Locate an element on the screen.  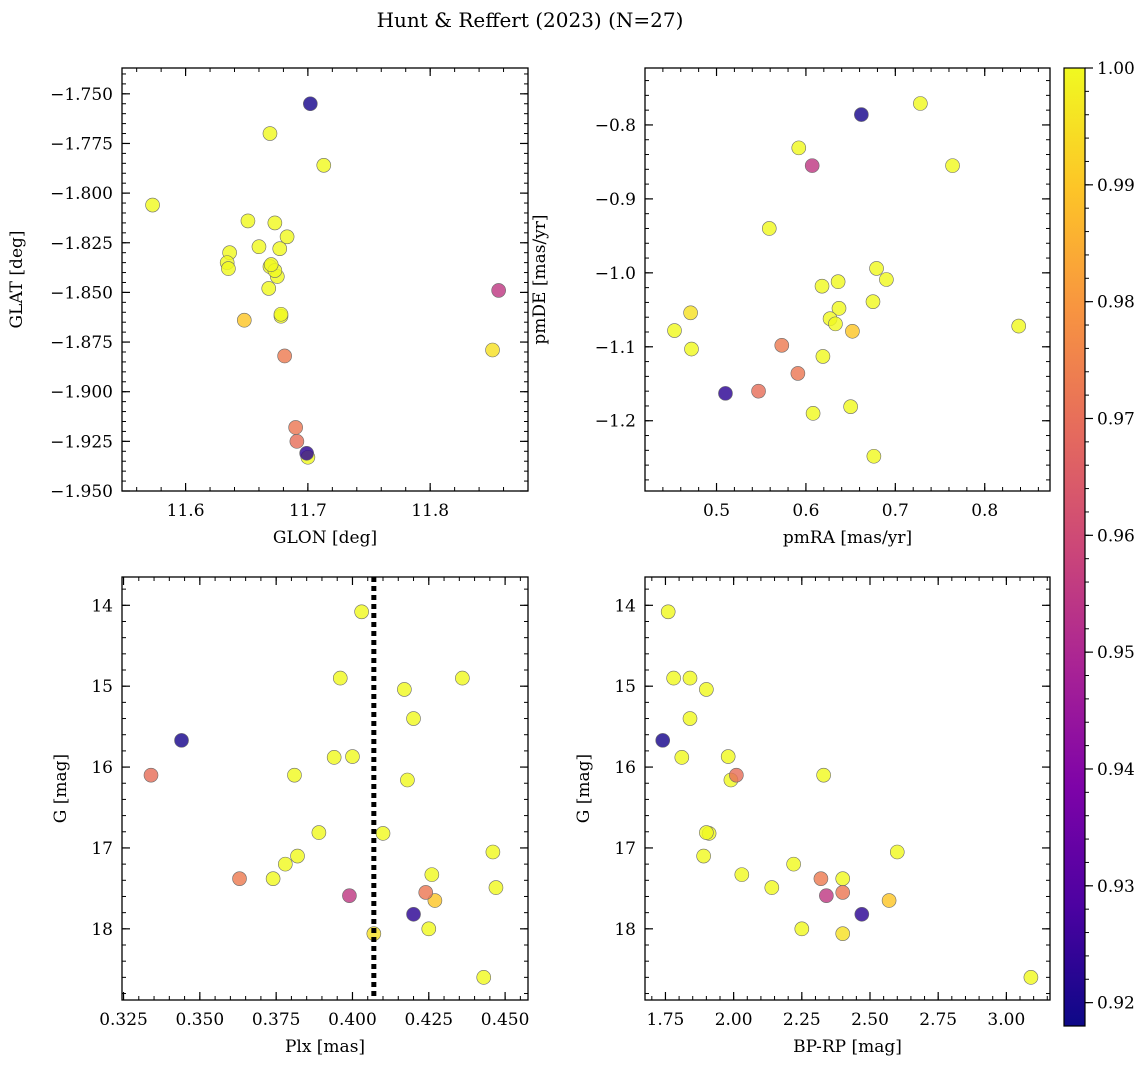
y-tick-label: −1.775 is located at coordinates (81, 144).